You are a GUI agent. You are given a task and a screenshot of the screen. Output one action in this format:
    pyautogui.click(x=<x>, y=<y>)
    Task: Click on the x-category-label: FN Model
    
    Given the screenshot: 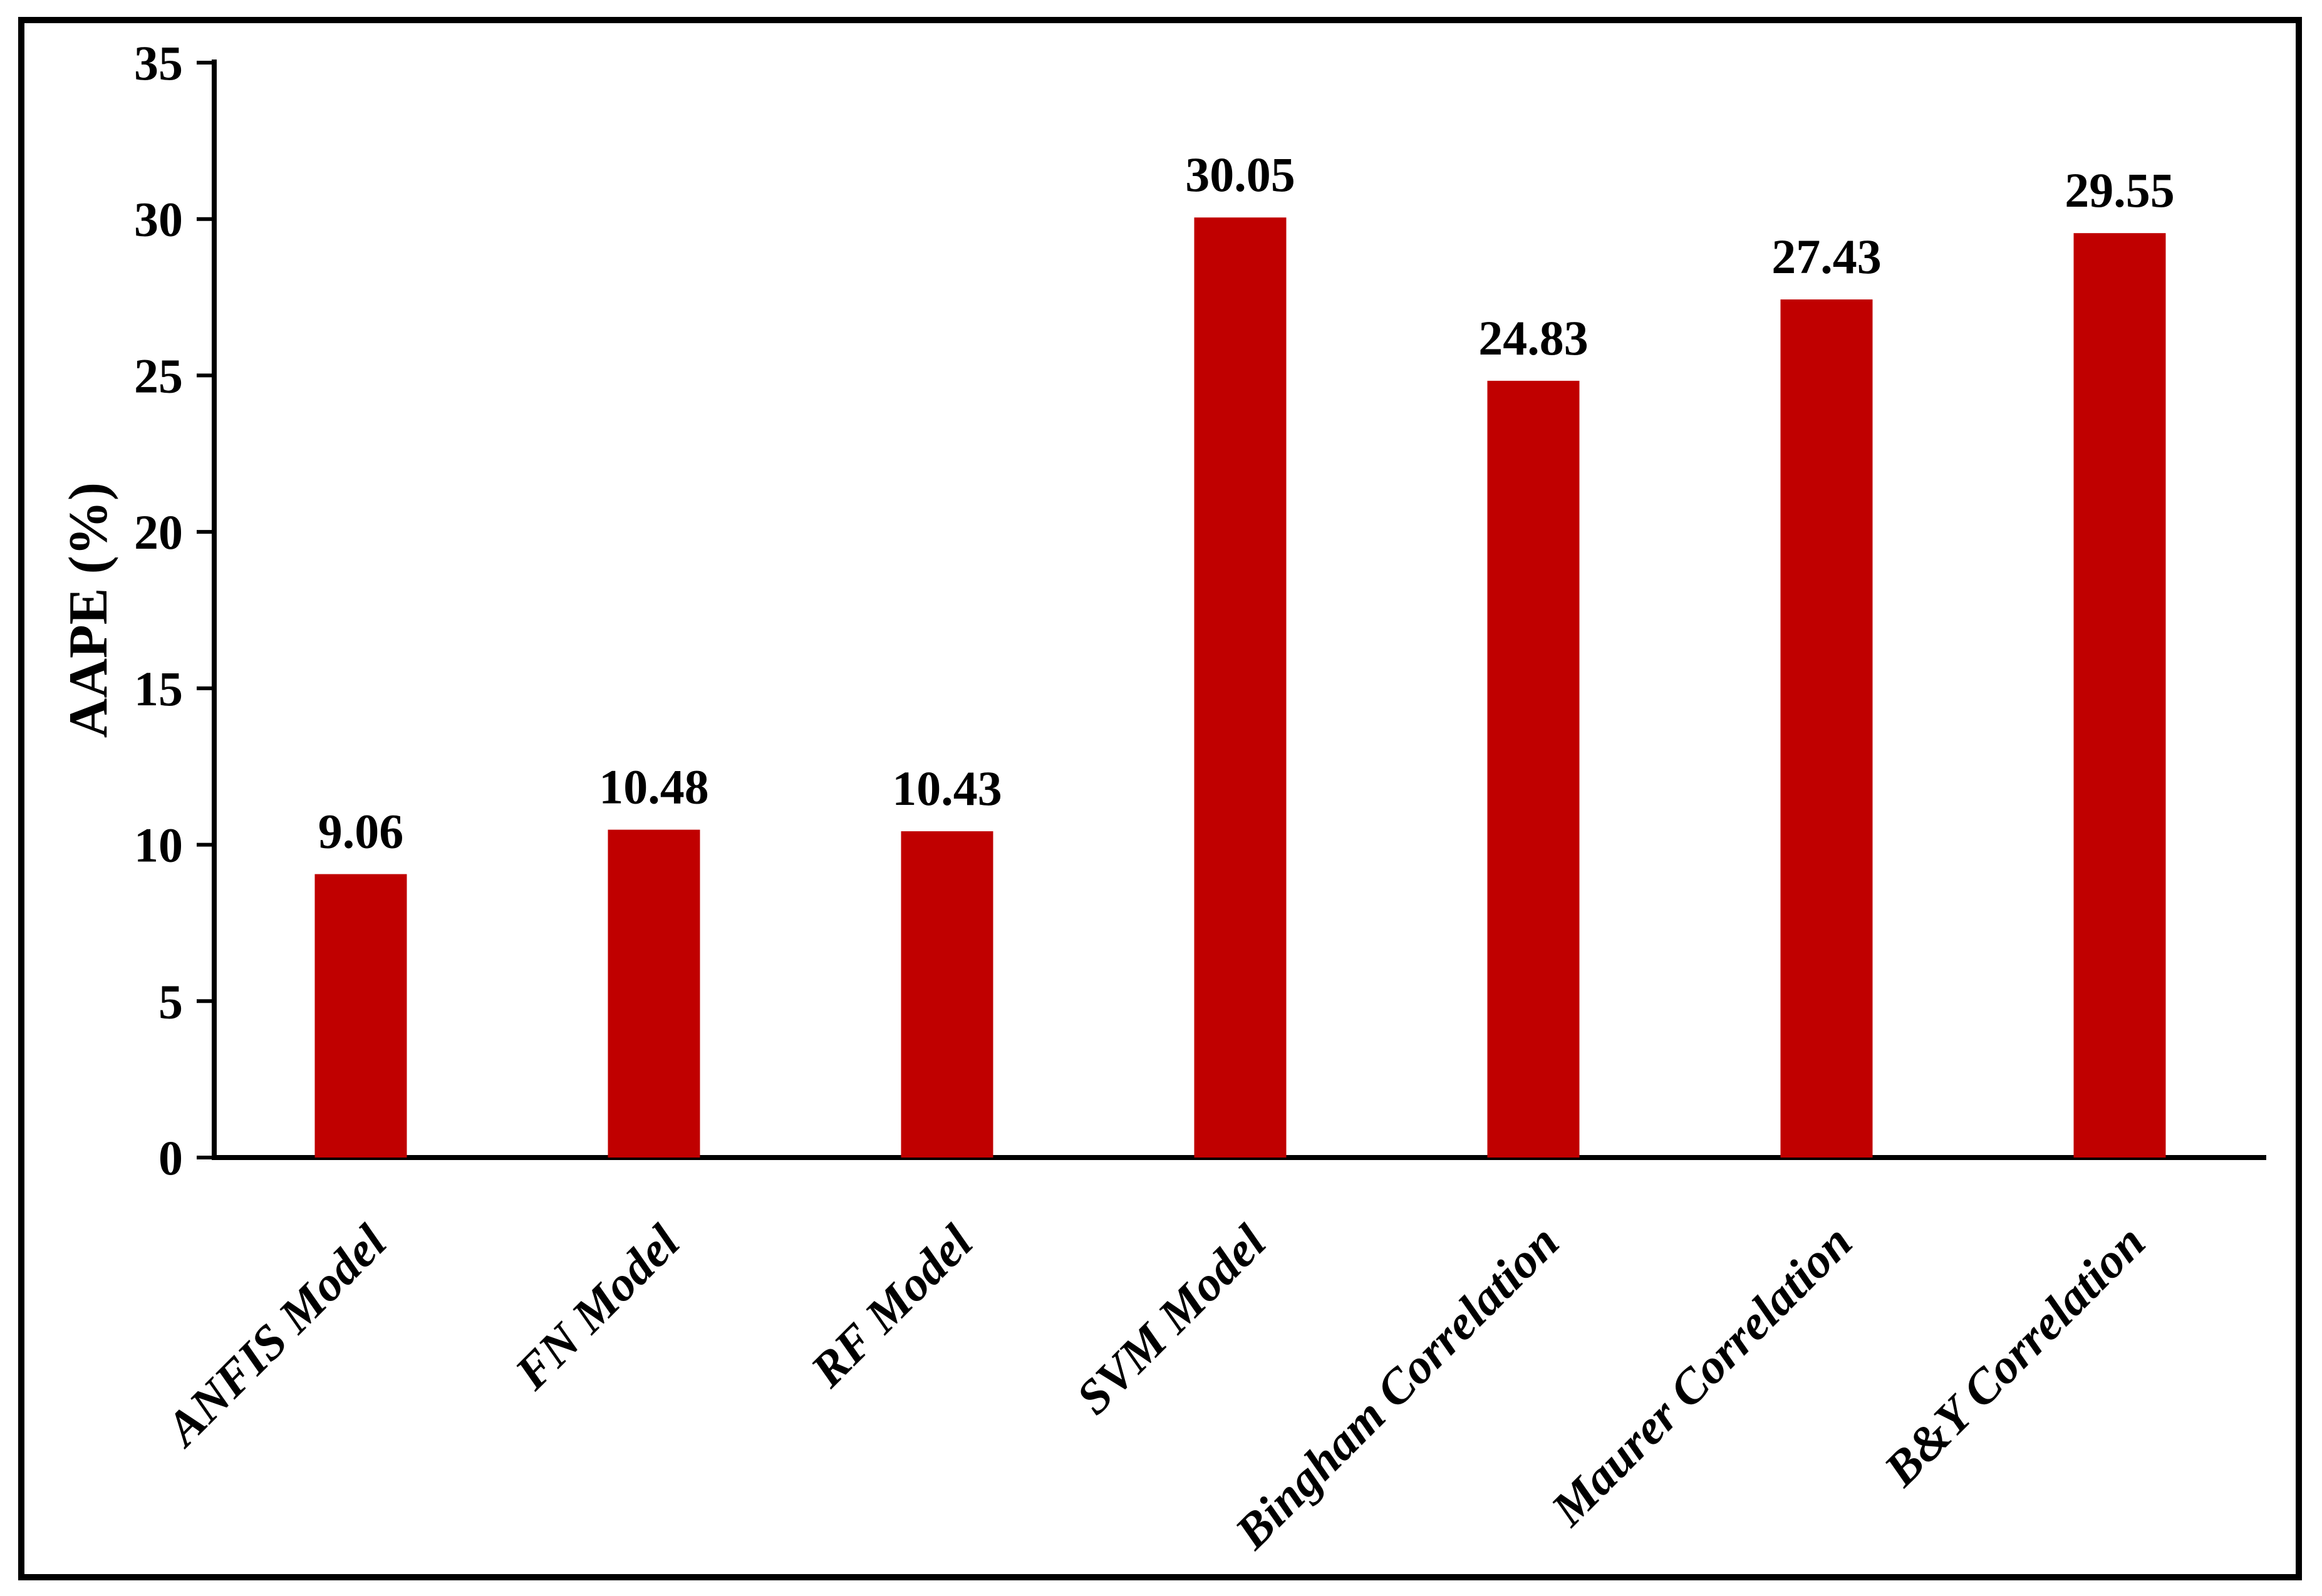 What is the action you would take?
    pyautogui.click(x=597, y=1307)
    